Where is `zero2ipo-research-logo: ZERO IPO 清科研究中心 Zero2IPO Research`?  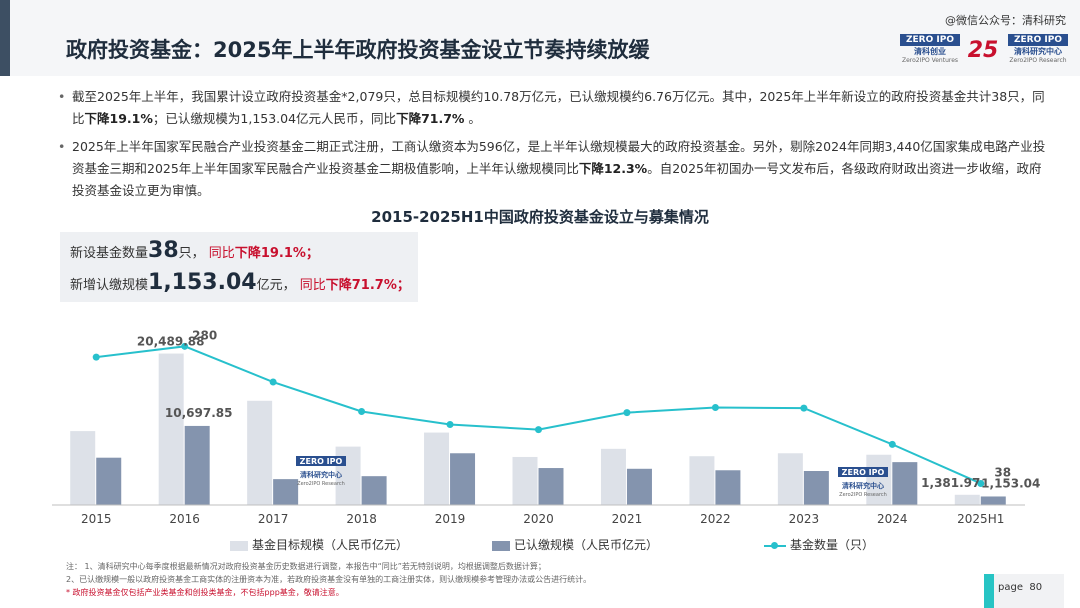
zero2ipo-research-logo: ZERO IPO 清科研究中心 Zero2IPO Research is located at coordinates (1038, 50).